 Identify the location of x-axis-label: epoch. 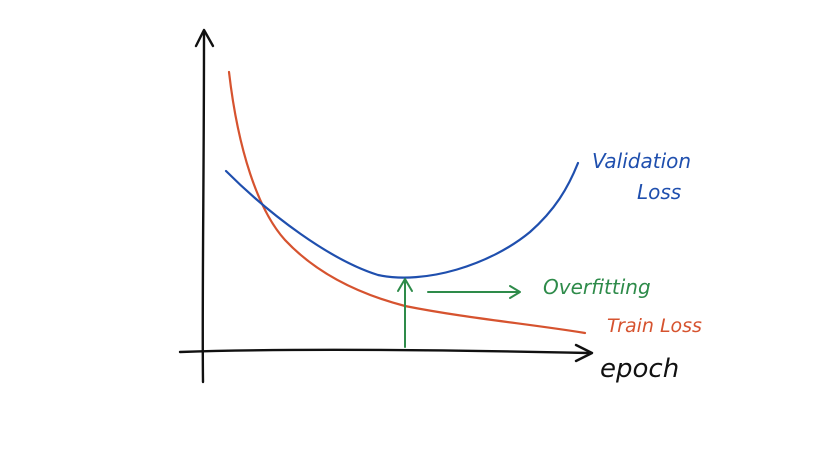
(639, 369).